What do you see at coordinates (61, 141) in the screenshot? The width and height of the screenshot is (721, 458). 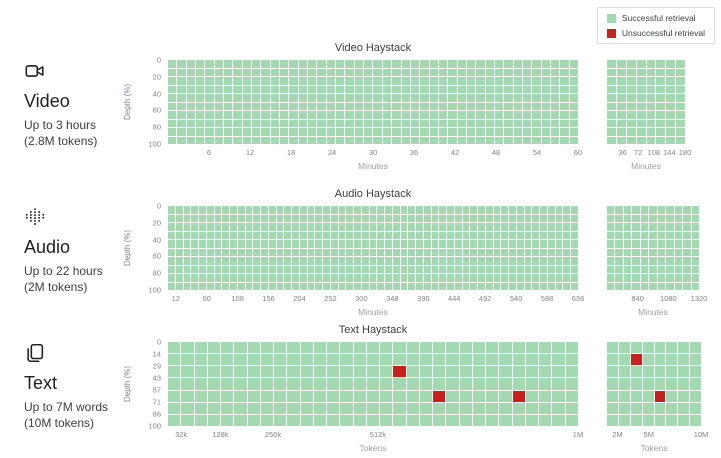 I see `modality-tokens: (2.8M tokens)` at bounding box center [61, 141].